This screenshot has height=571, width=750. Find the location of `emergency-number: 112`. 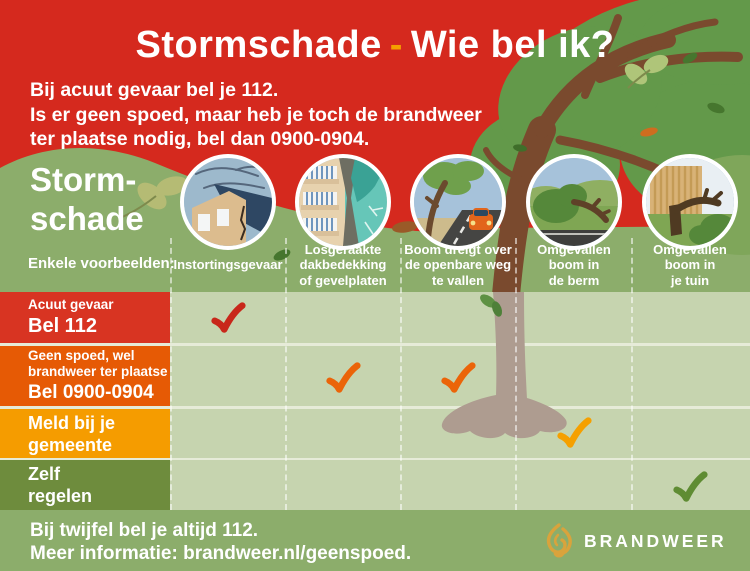

emergency-number: 112 is located at coordinates (257, 90).